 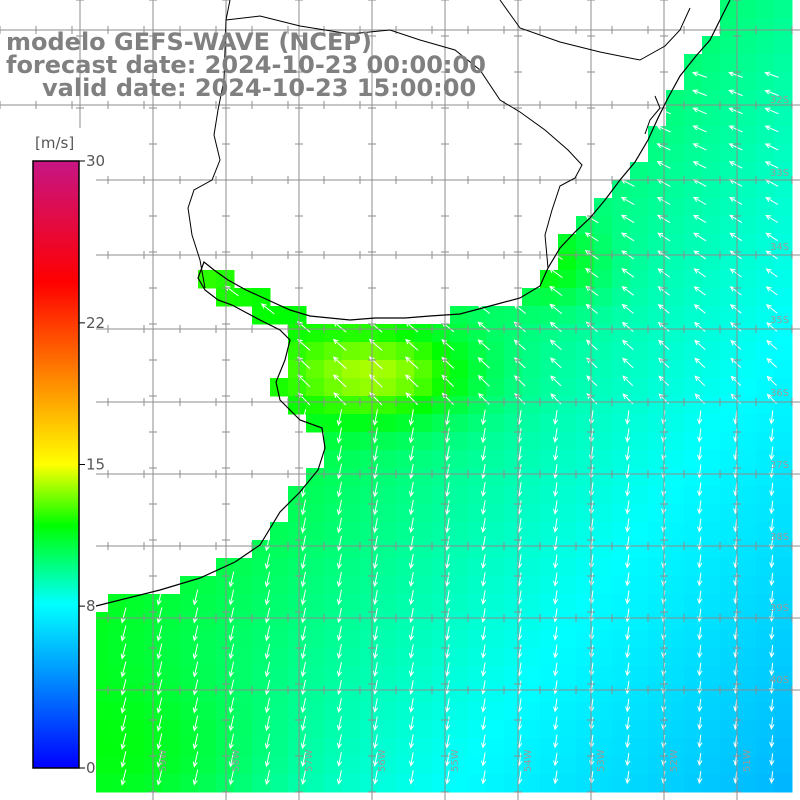 What do you see at coordinates (259, 88) in the screenshot?
I see `valid-date: valid date: 2024-10-23 15:00:00` at bounding box center [259, 88].